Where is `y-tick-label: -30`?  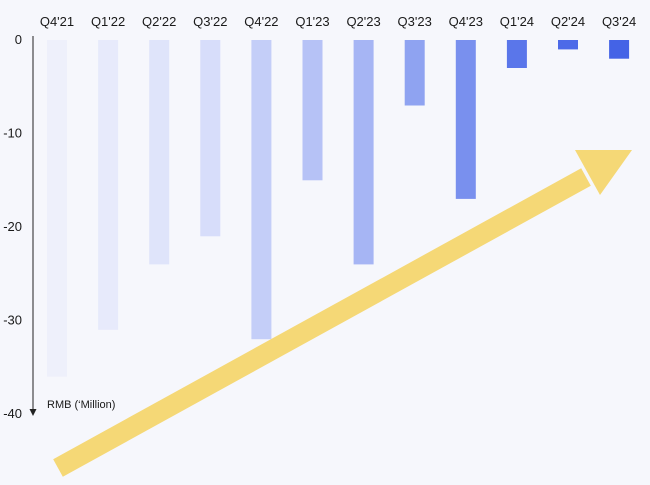 y-tick-label: -30 is located at coordinates (12, 320).